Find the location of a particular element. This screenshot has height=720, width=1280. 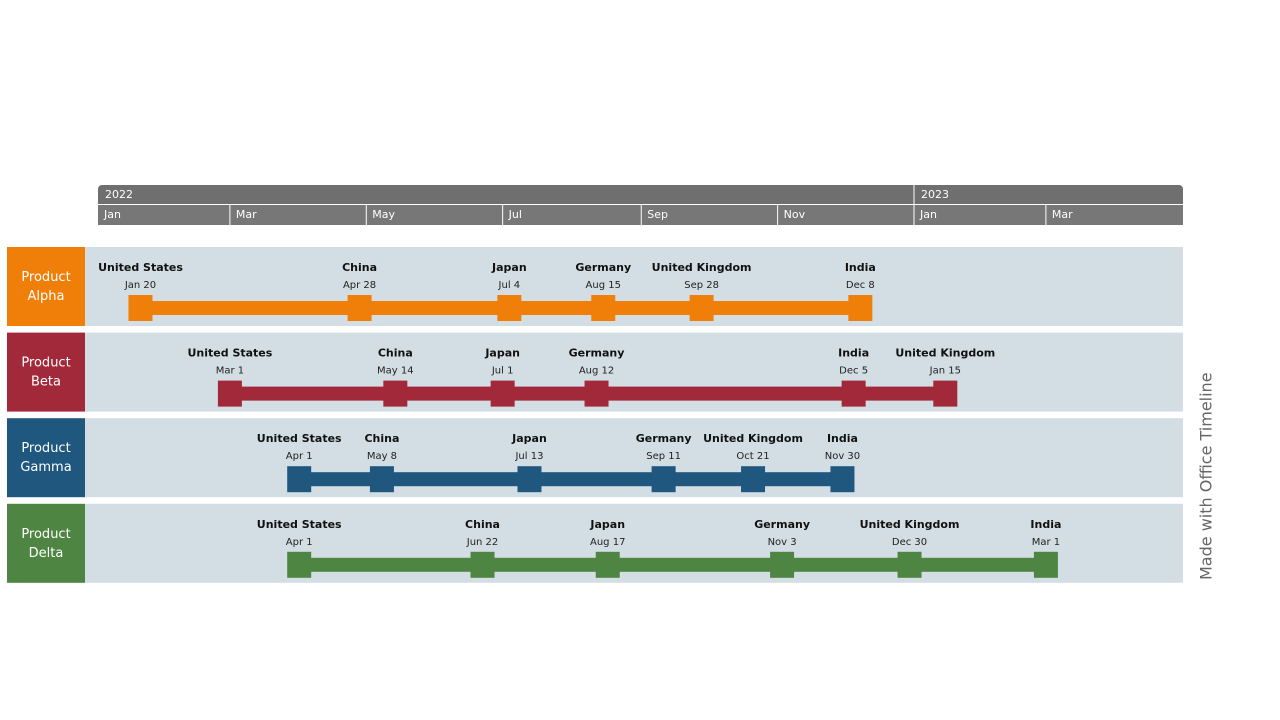

milestone-date: Aug 12 is located at coordinates (596, 371).